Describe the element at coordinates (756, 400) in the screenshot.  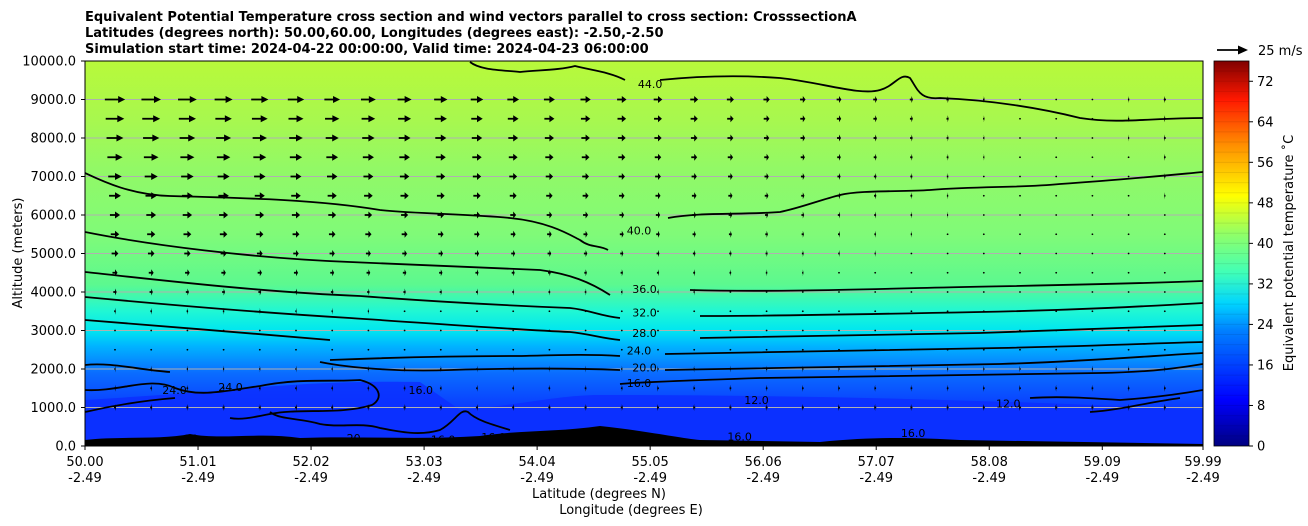
I see `contour-label: 12.0` at that location.